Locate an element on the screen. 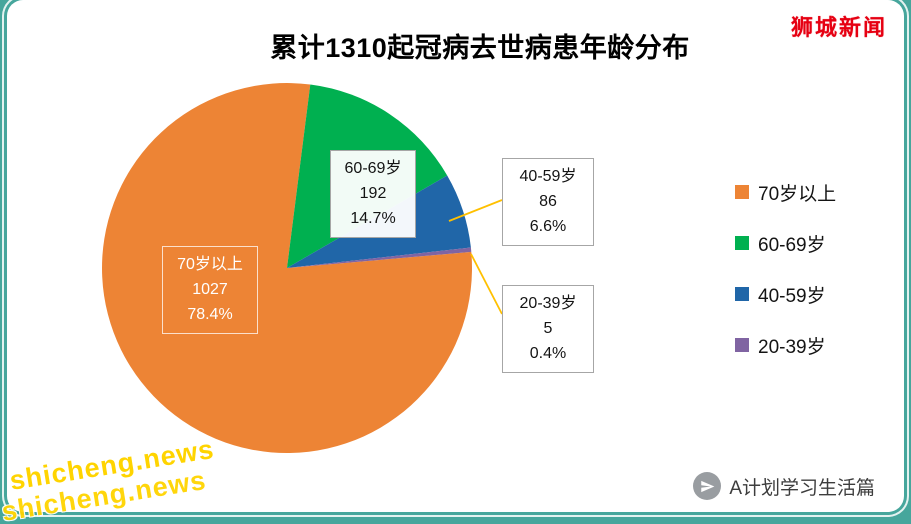 The height and width of the screenshot is (524, 911). paper-plane-glyph is located at coordinates (708, 486).